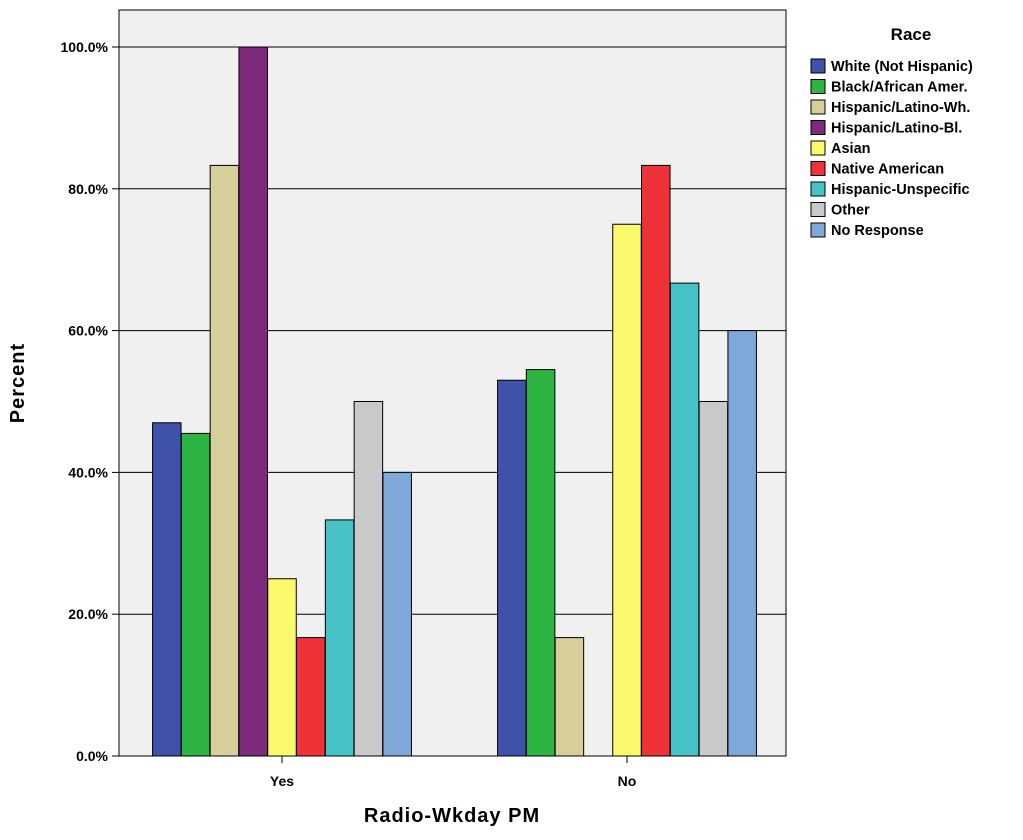 This screenshot has width=1023, height=840. Describe the element at coordinates (88, 331) in the screenshot. I see `y-tick-label: 60.0%` at that location.